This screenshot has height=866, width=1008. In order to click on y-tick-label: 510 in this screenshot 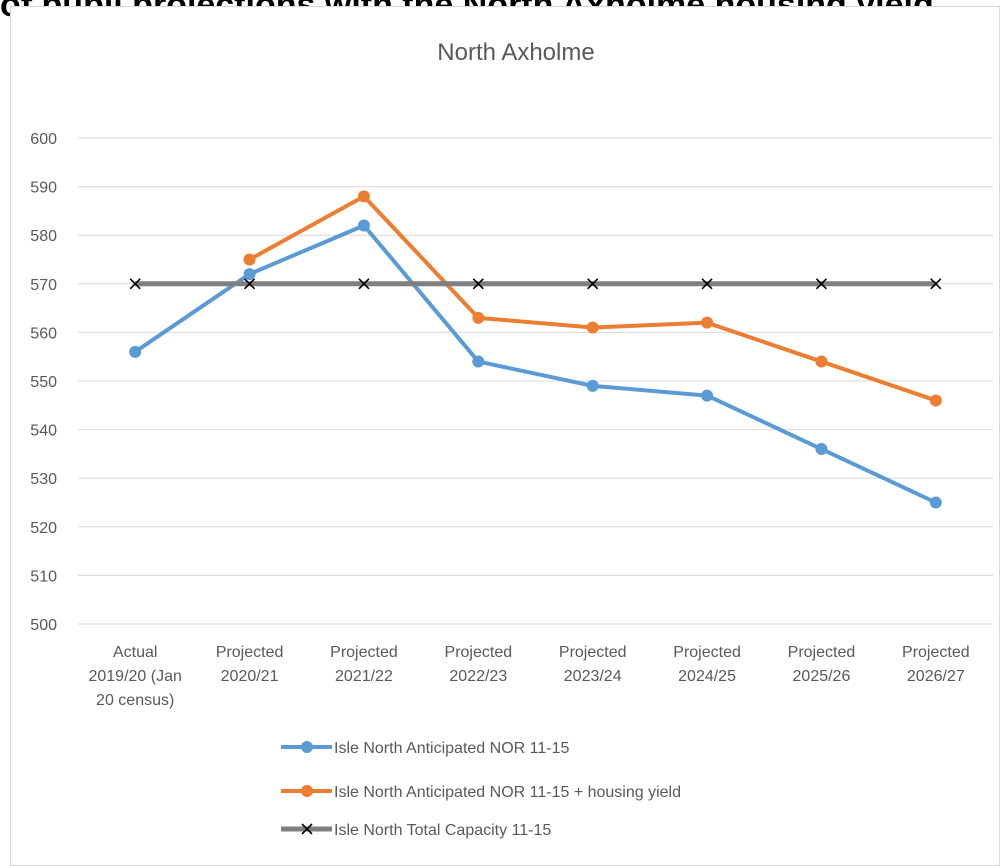, I will do `click(43, 576)`.